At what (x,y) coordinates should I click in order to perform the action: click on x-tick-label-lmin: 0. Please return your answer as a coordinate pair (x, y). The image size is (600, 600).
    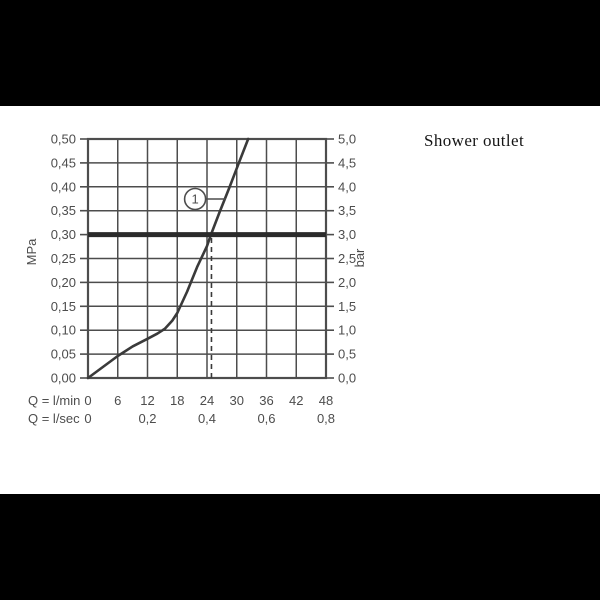
    Looking at the image, I should click on (87, 400).